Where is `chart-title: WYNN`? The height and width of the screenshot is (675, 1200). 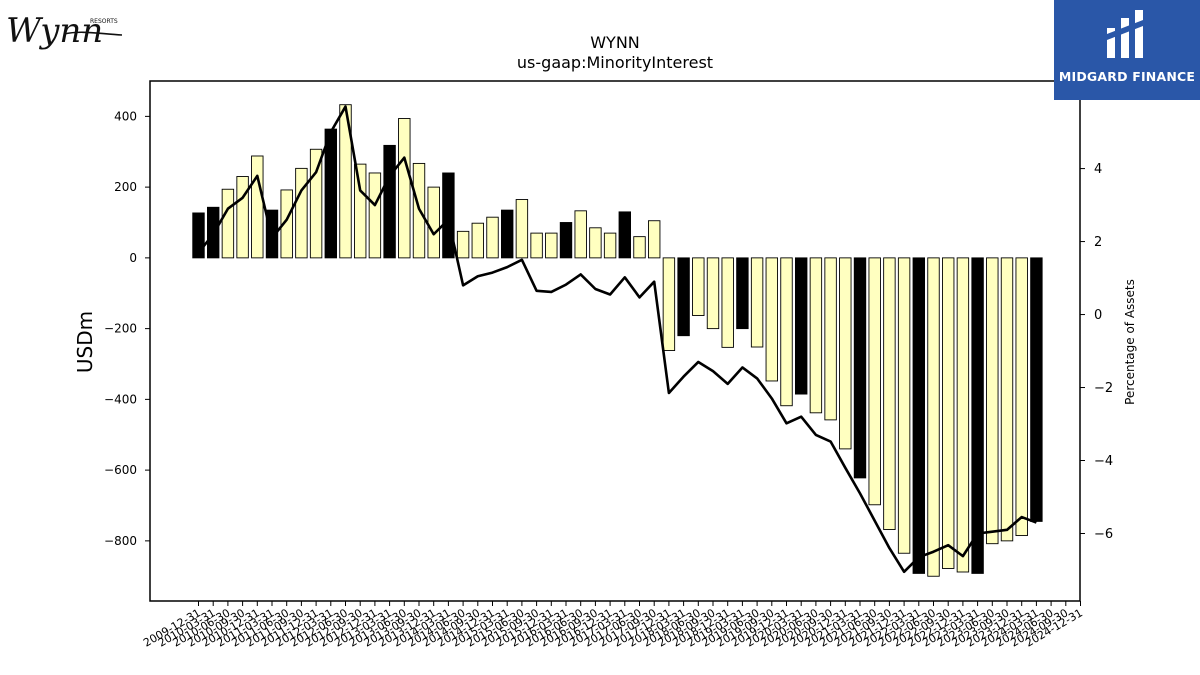
chart-title: WYNN is located at coordinates (615, 42).